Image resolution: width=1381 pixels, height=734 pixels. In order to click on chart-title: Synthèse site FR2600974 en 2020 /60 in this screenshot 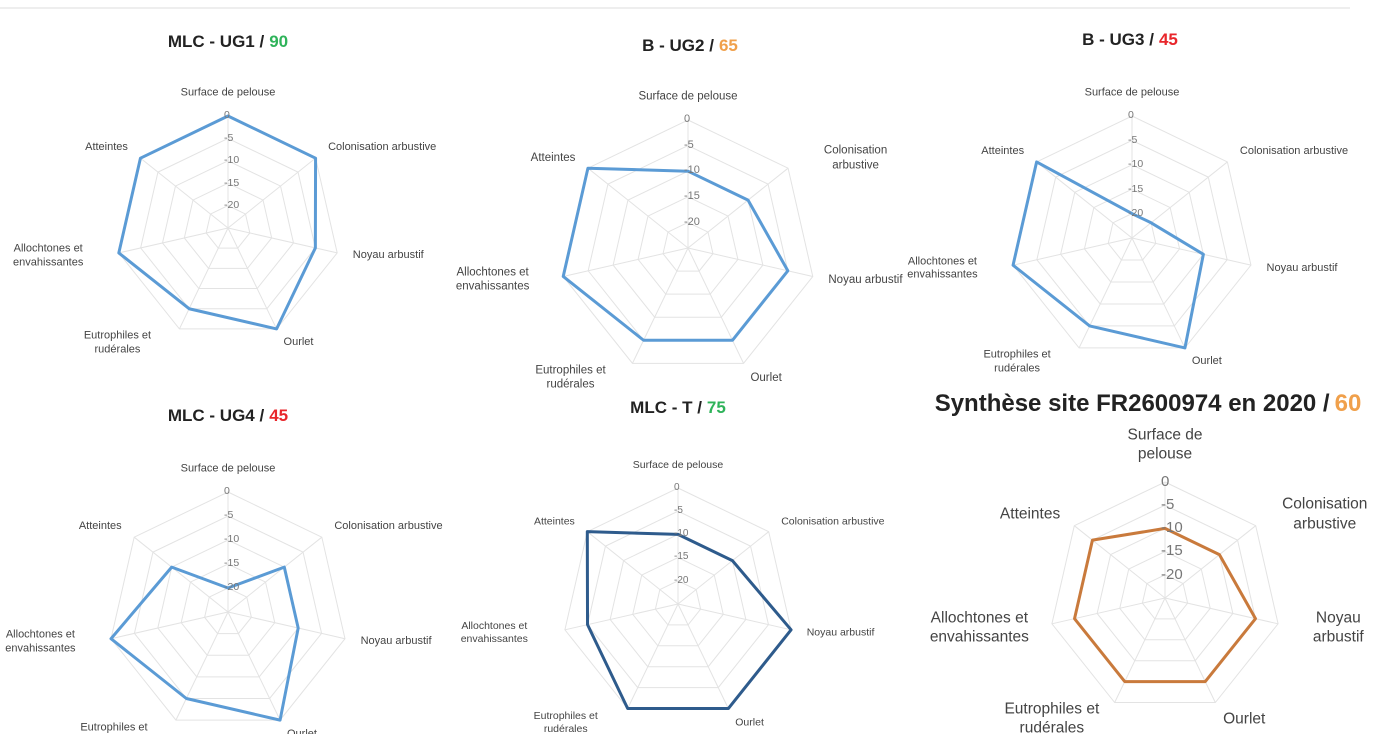, I will do `click(1148, 404)`.